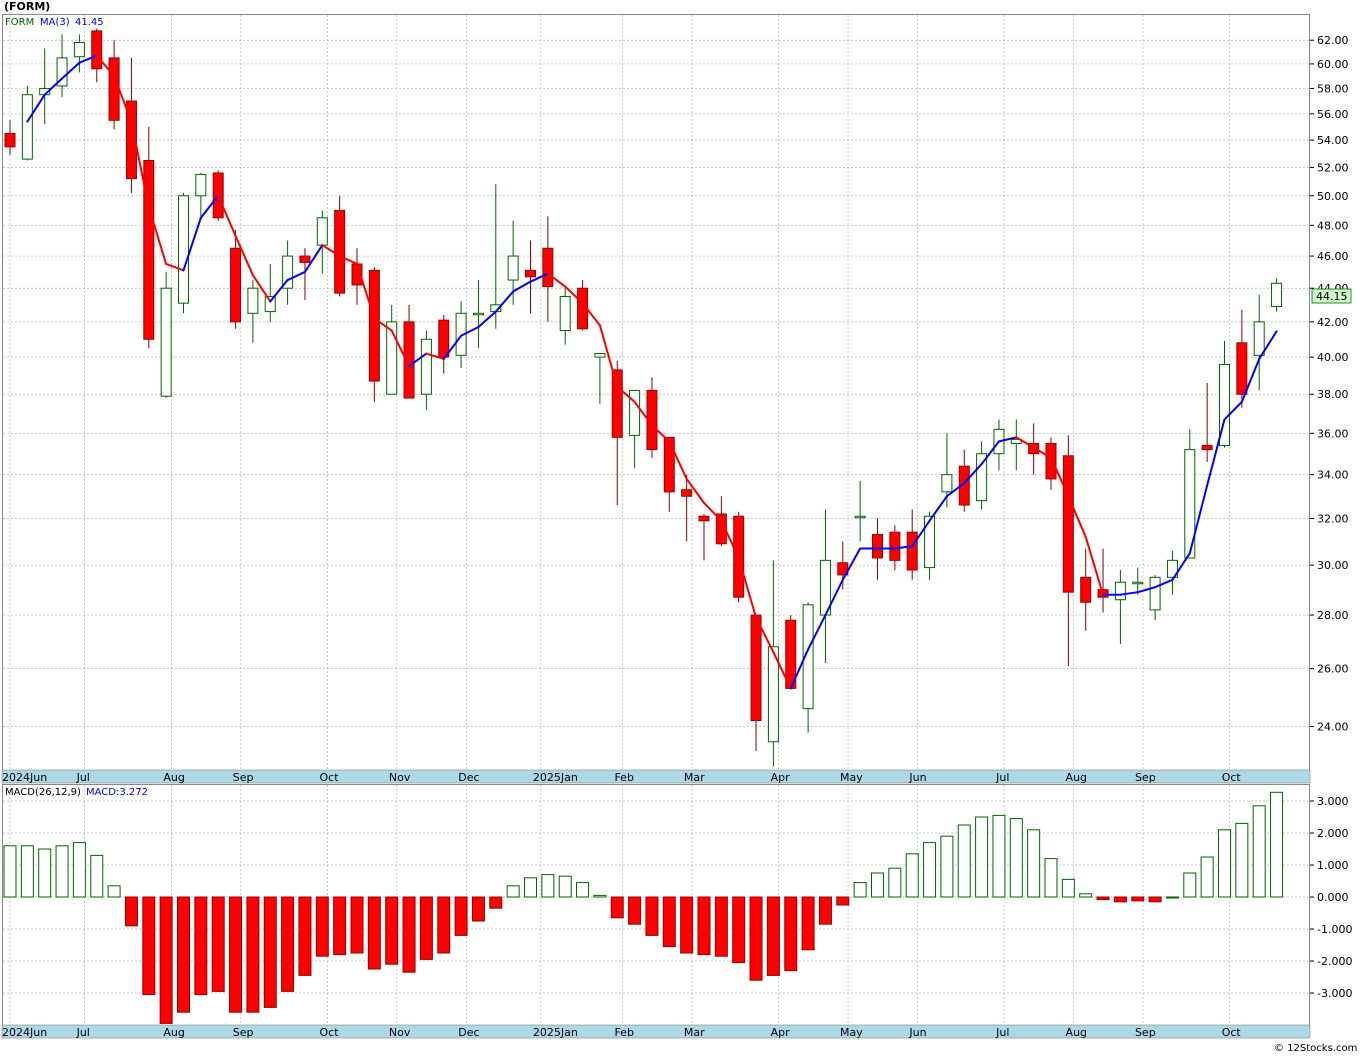 The width and height of the screenshot is (1360, 1056). What do you see at coordinates (1331, 296) in the screenshot?
I see `last-price-tag: 44.15` at bounding box center [1331, 296].